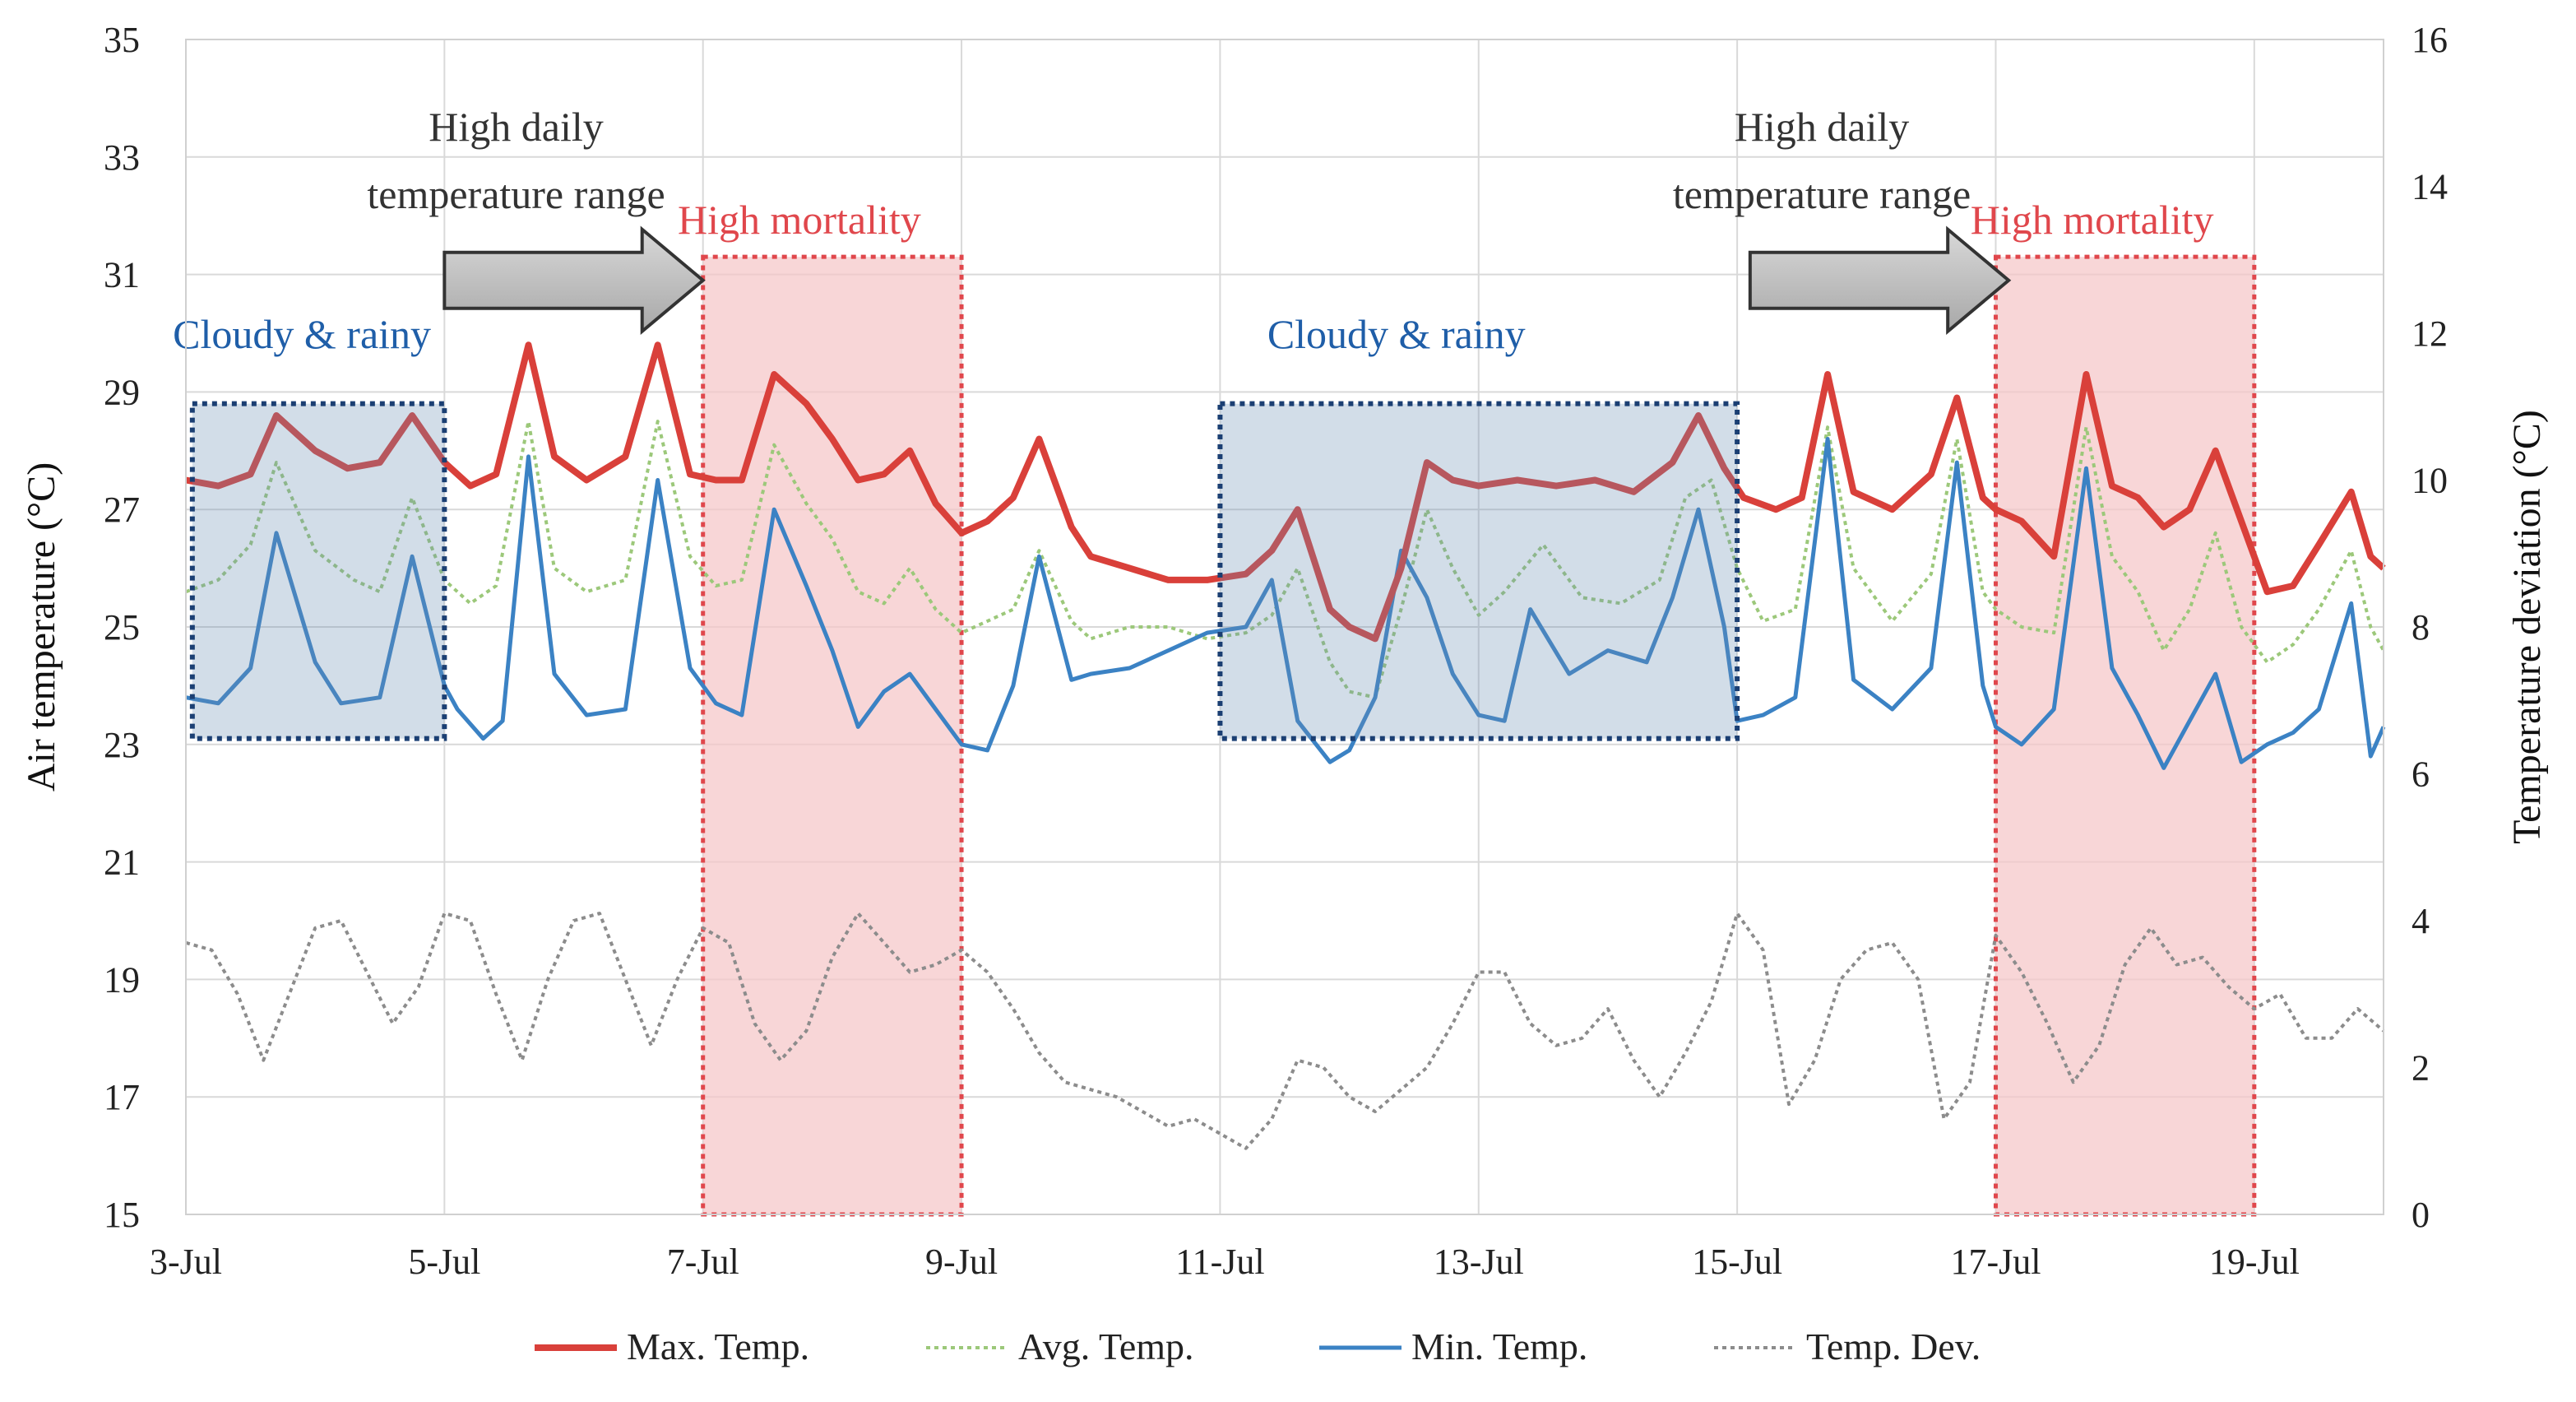 The width and height of the screenshot is (2576, 1402). Describe the element at coordinates (186, 1262) in the screenshot. I see `x-tick-label: 3-Jul` at that location.